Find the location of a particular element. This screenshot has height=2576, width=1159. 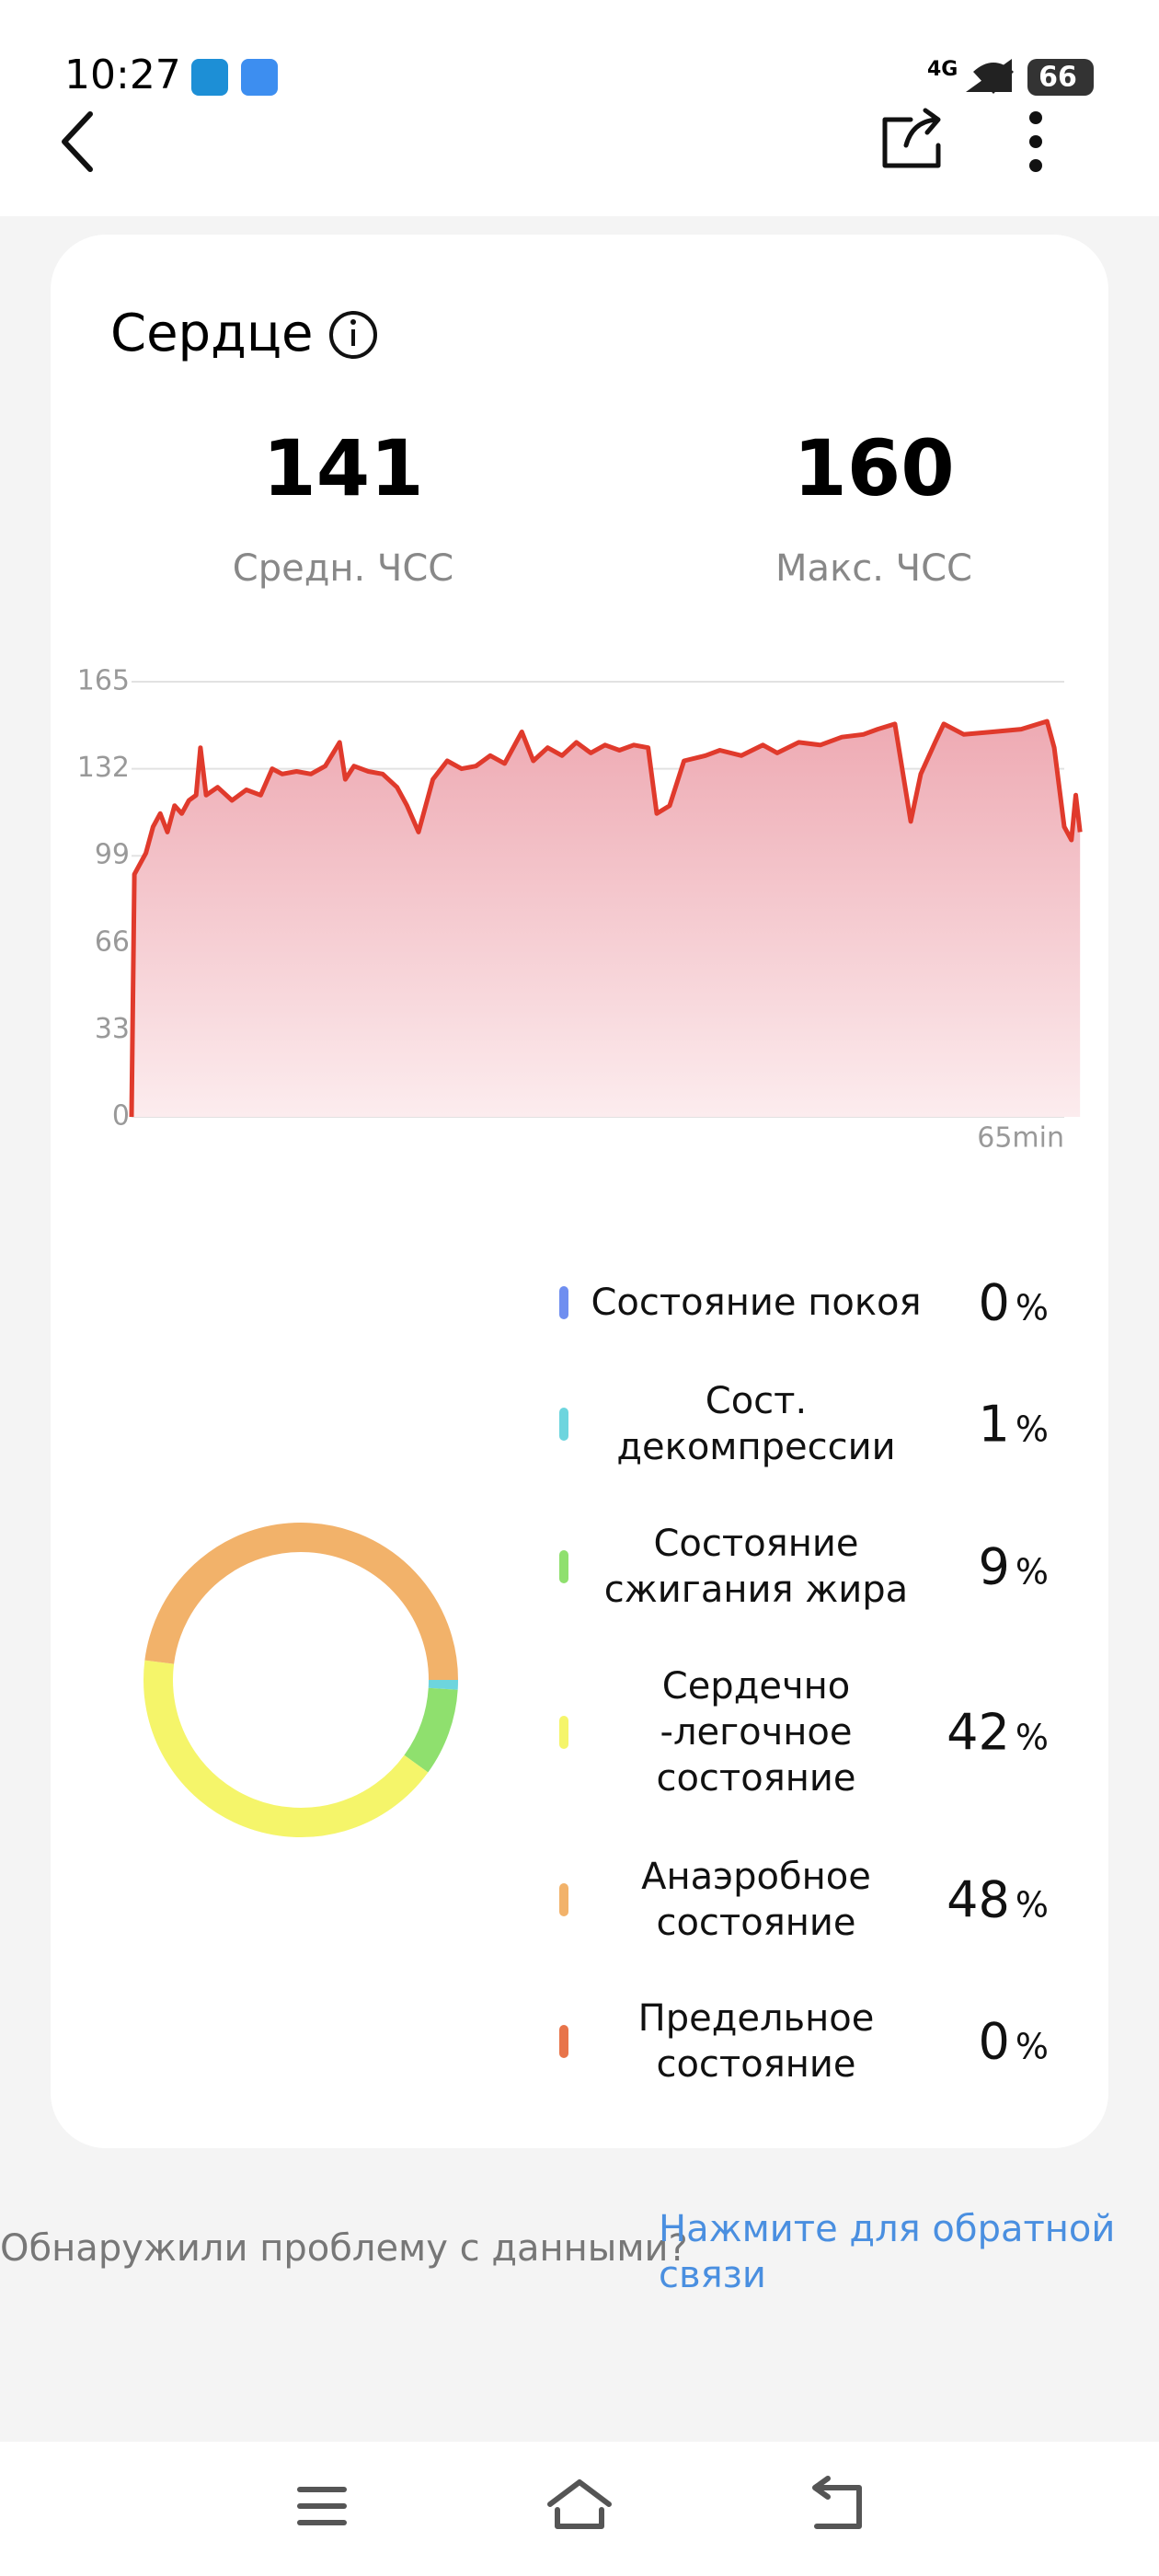

y-tick-label: 132 is located at coordinates (103, 768).